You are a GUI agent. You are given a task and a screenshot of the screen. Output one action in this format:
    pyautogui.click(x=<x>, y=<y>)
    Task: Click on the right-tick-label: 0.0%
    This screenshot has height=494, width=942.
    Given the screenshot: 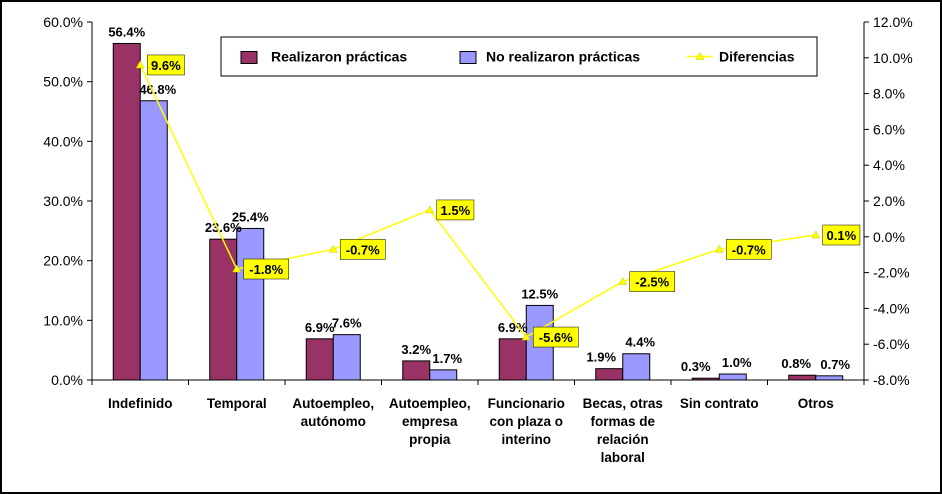 What is the action you would take?
    pyautogui.click(x=889, y=237)
    